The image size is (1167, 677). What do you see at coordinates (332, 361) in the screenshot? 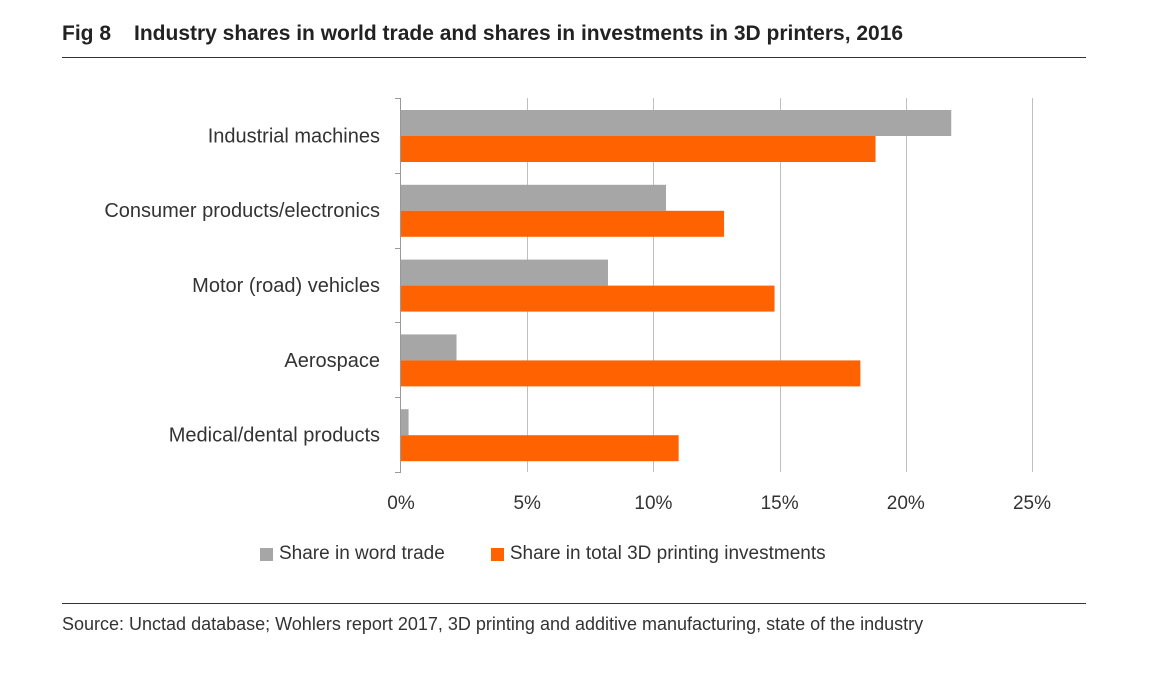
I see `category-label: Aerospace` at bounding box center [332, 361].